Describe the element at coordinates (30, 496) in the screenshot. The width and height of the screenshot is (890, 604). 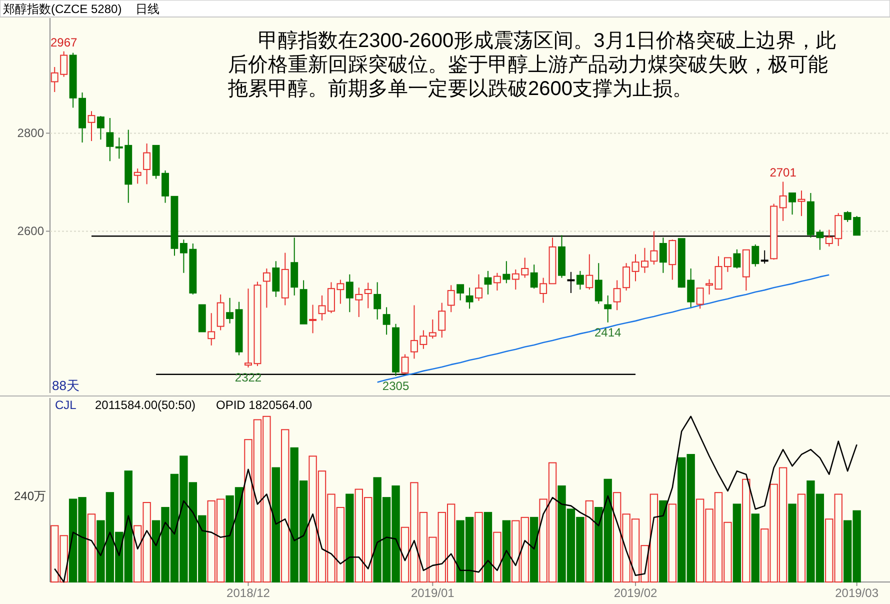
I see `text: 240万` at that location.